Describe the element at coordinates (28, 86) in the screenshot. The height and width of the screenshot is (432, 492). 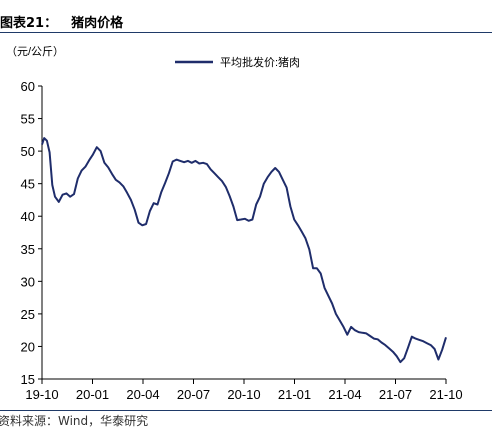
I see `y-tick-label: 60` at that location.